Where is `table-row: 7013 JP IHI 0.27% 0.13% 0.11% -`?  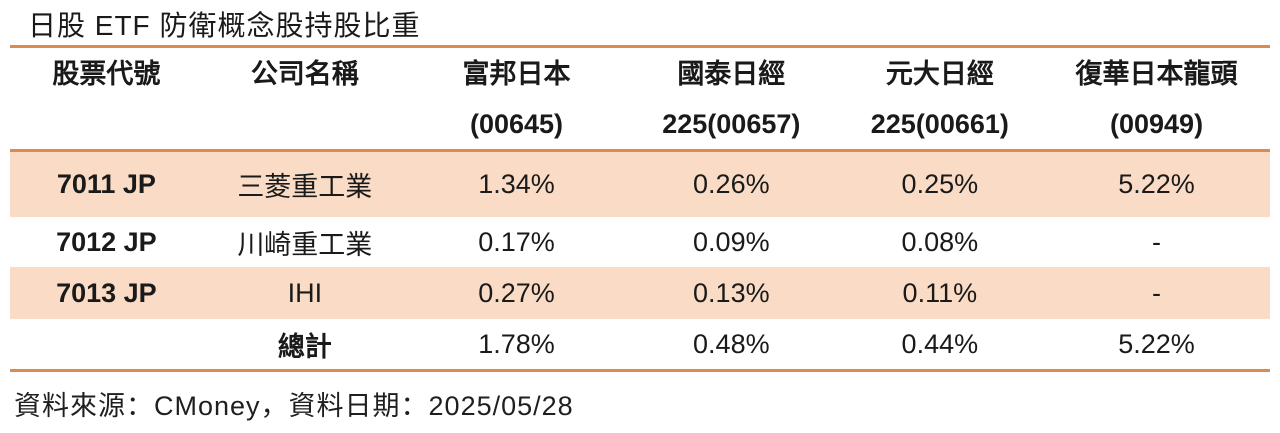
table-row: 7013 JP IHI 0.27% 0.13% 0.11% - is located at coordinates (640, 293).